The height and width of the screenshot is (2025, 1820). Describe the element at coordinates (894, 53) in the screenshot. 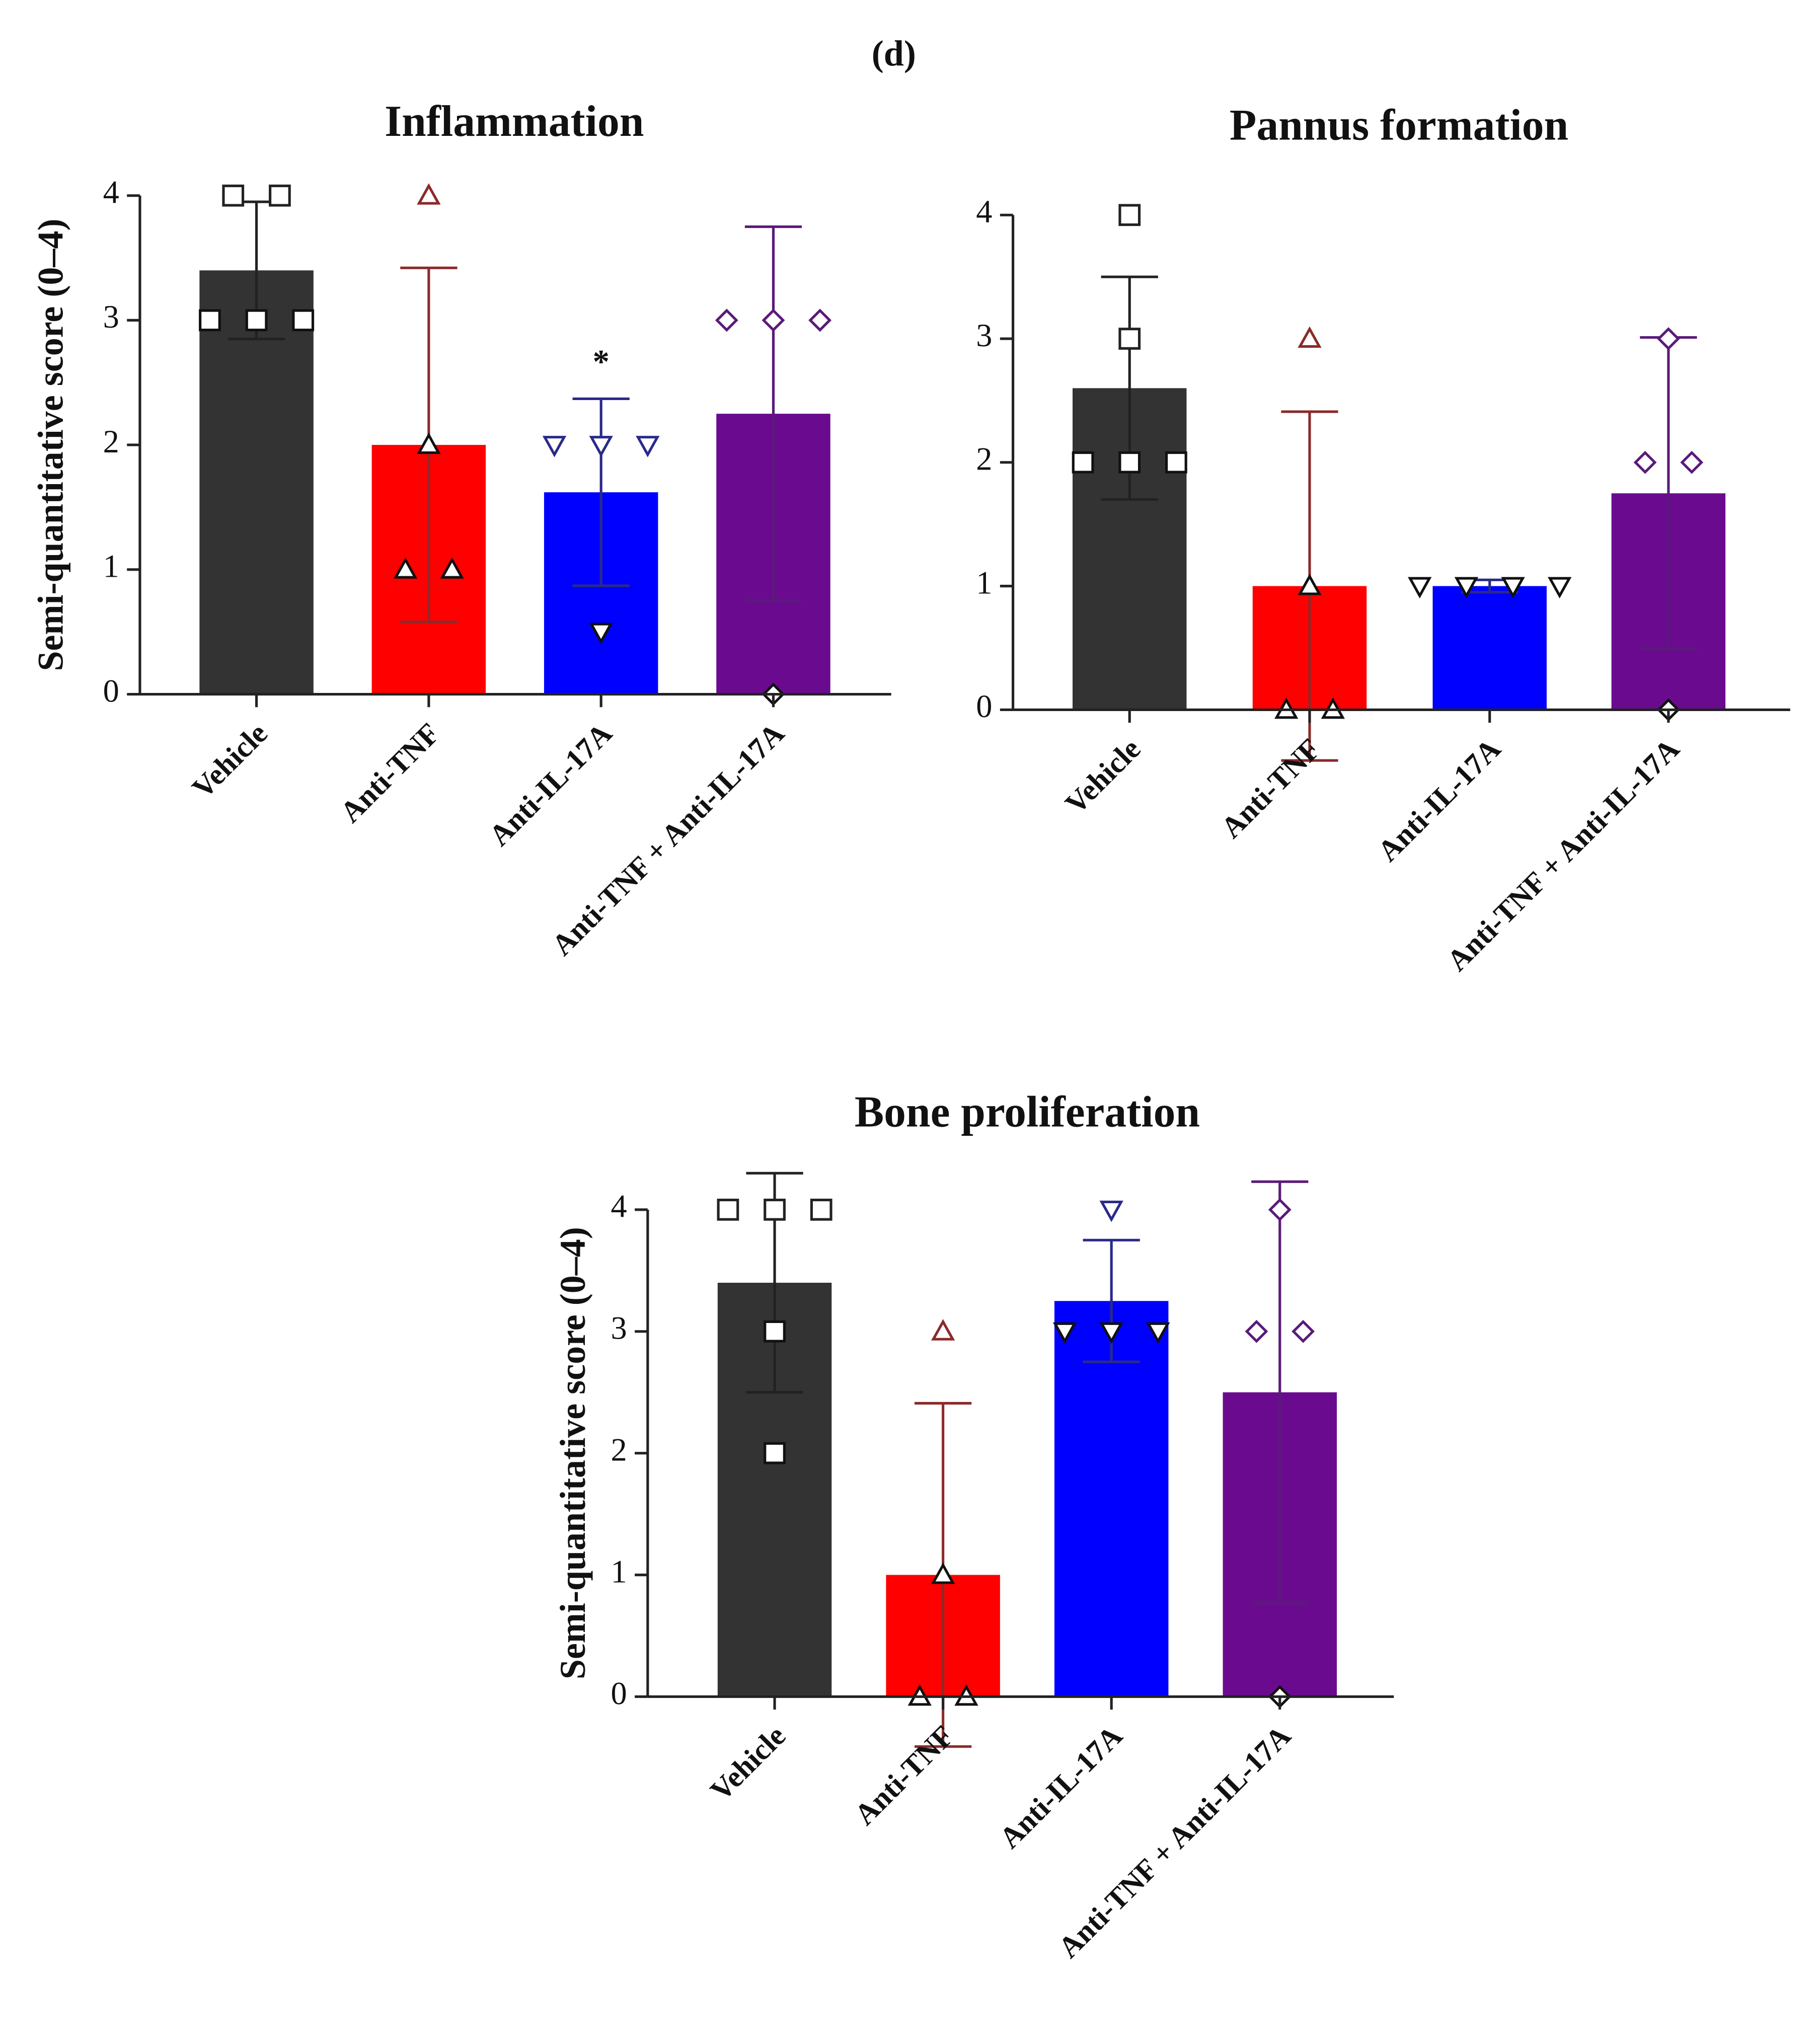

I see `panel-label: (d)` at that location.